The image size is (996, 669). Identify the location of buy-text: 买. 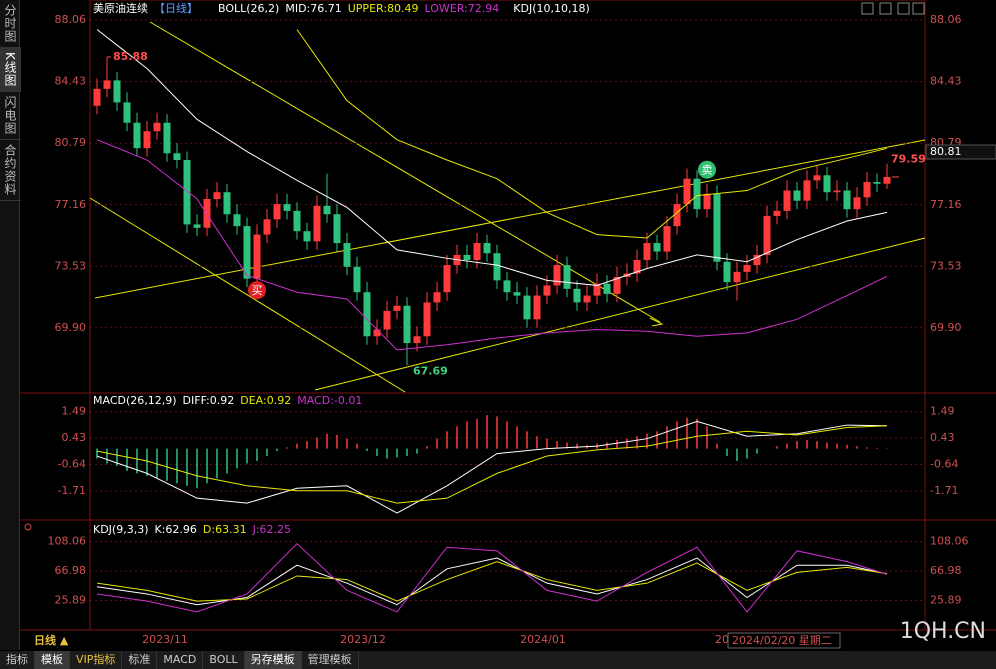
(257, 290).